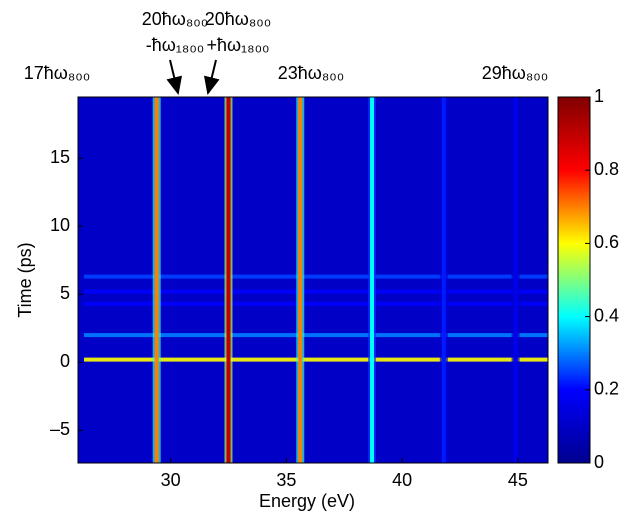 The height and width of the screenshot is (519, 639). I want to click on annotation: 17ħω₈₀₀, so click(57, 73).